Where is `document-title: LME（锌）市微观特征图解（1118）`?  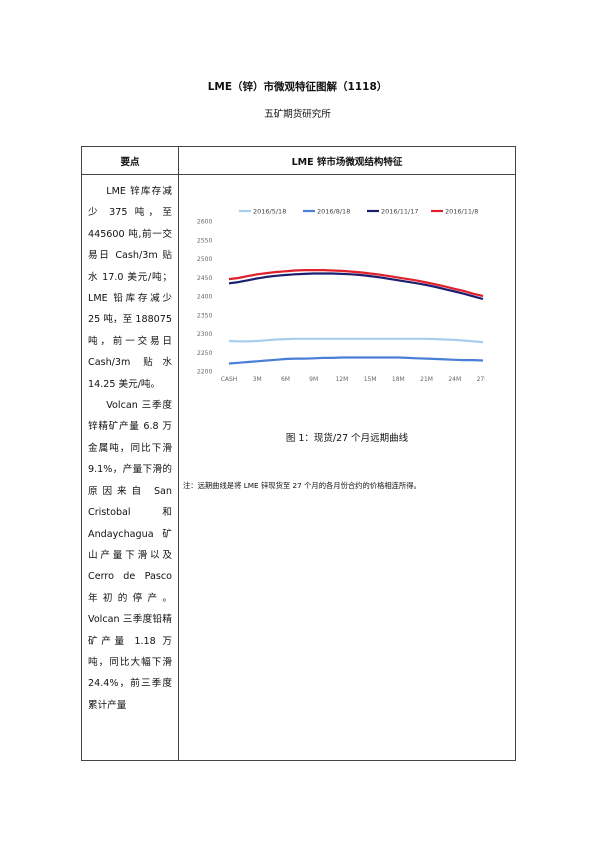 document-title: LME（锌）市微观特征图解（1118） is located at coordinates (297, 87).